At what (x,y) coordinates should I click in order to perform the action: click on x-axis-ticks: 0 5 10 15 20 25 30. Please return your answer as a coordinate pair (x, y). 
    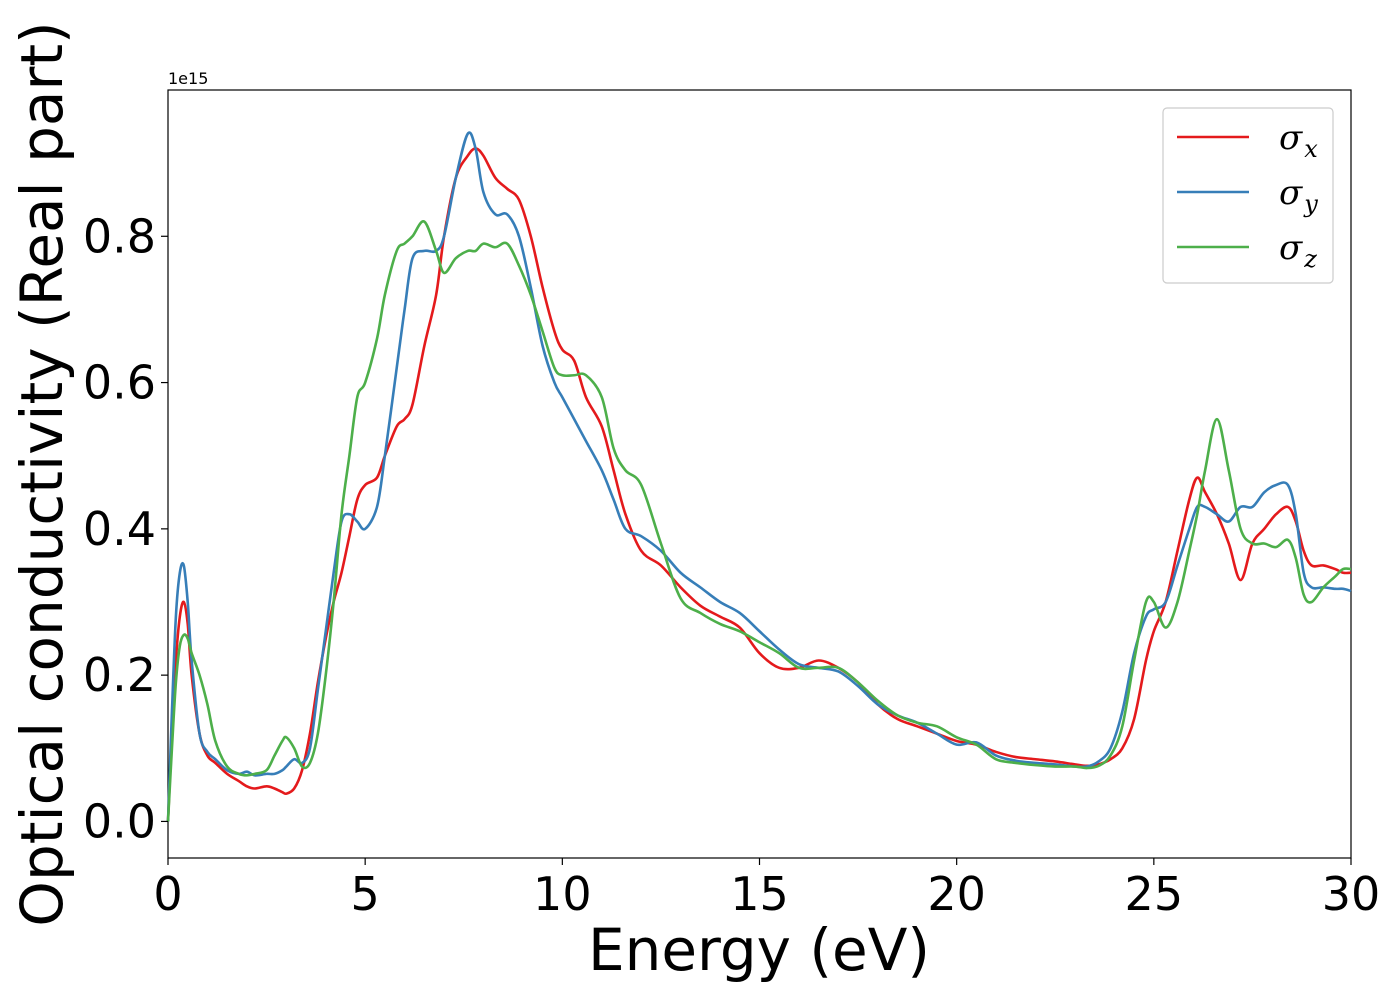
    Looking at the image, I should click on (766, 889).